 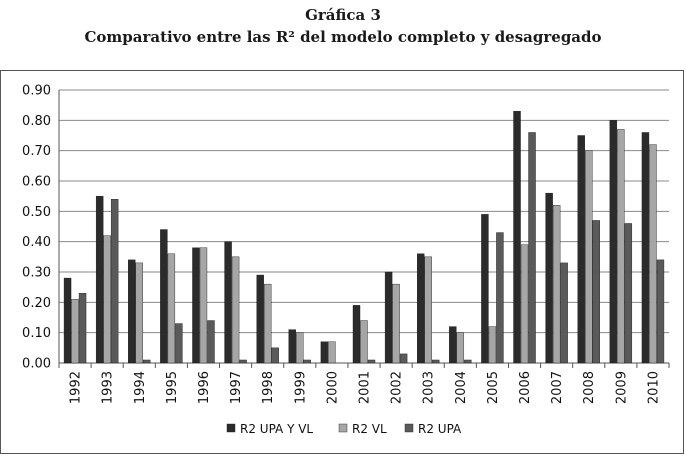 What do you see at coordinates (36, 242) in the screenshot?
I see `y-tick-label: 0.40` at bounding box center [36, 242].